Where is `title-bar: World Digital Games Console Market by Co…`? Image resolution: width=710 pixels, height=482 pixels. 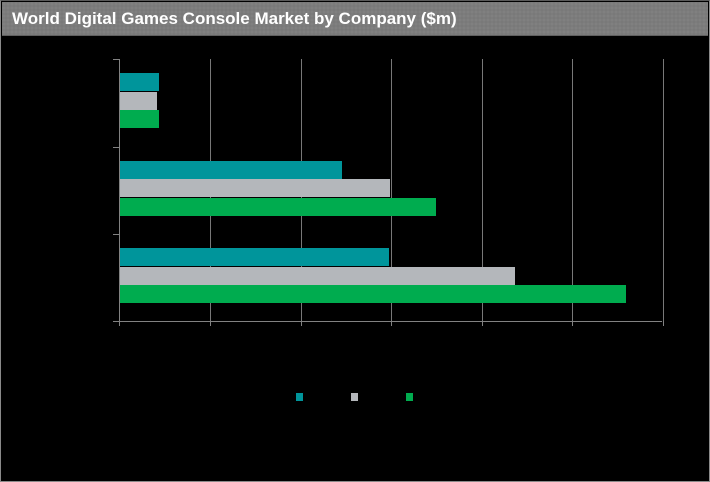
title-bar: World Digital Games Console Market by Co… is located at coordinates (355, 19).